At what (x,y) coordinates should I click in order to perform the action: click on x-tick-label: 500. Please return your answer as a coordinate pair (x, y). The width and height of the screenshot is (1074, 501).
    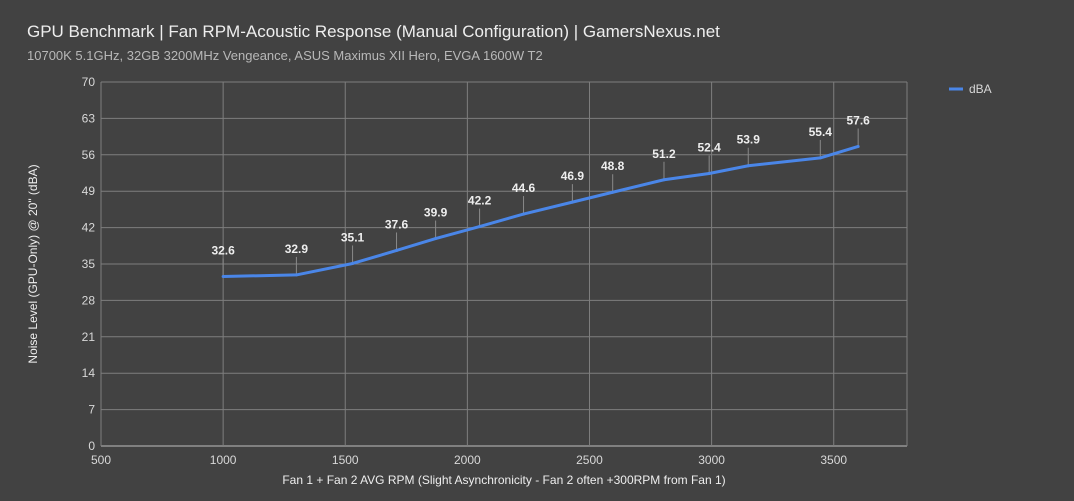
    Looking at the image, I should click on (101, 460).